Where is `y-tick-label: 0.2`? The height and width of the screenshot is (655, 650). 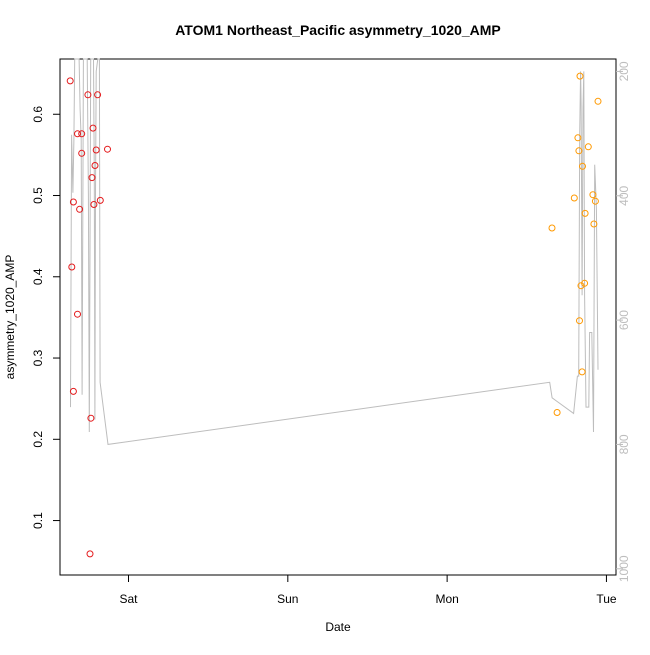 y-tick-label: 0.2 is located at coordinates (38, 439).